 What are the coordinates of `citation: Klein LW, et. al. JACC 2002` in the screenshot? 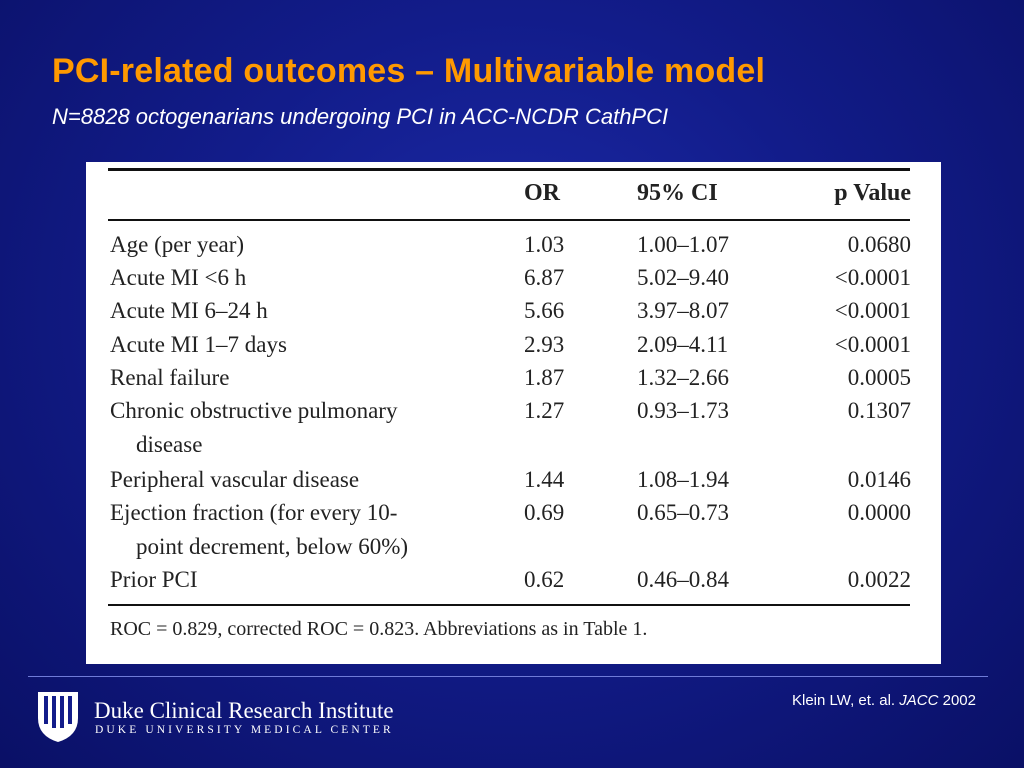 It's located at (884, 700).